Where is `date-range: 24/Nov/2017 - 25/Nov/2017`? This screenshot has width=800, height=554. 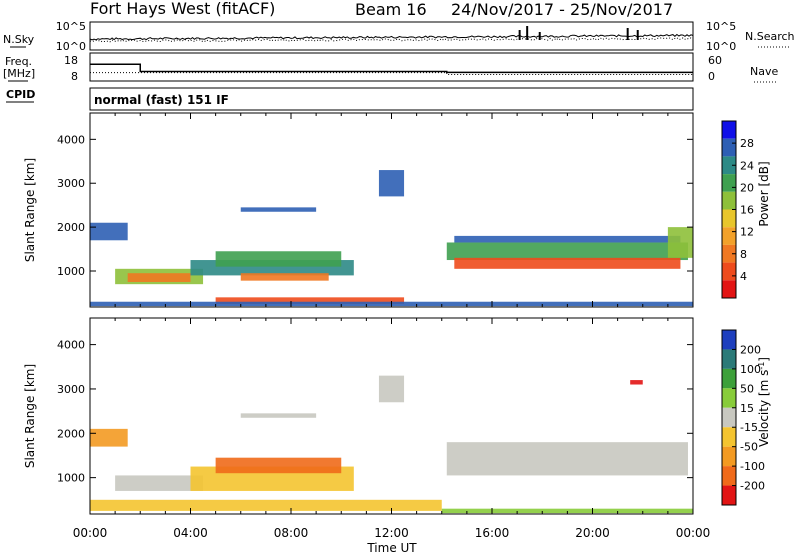 date-range: 24/Nov/2017 - 25/Nov/2017 is located at coordinates (562, 9).